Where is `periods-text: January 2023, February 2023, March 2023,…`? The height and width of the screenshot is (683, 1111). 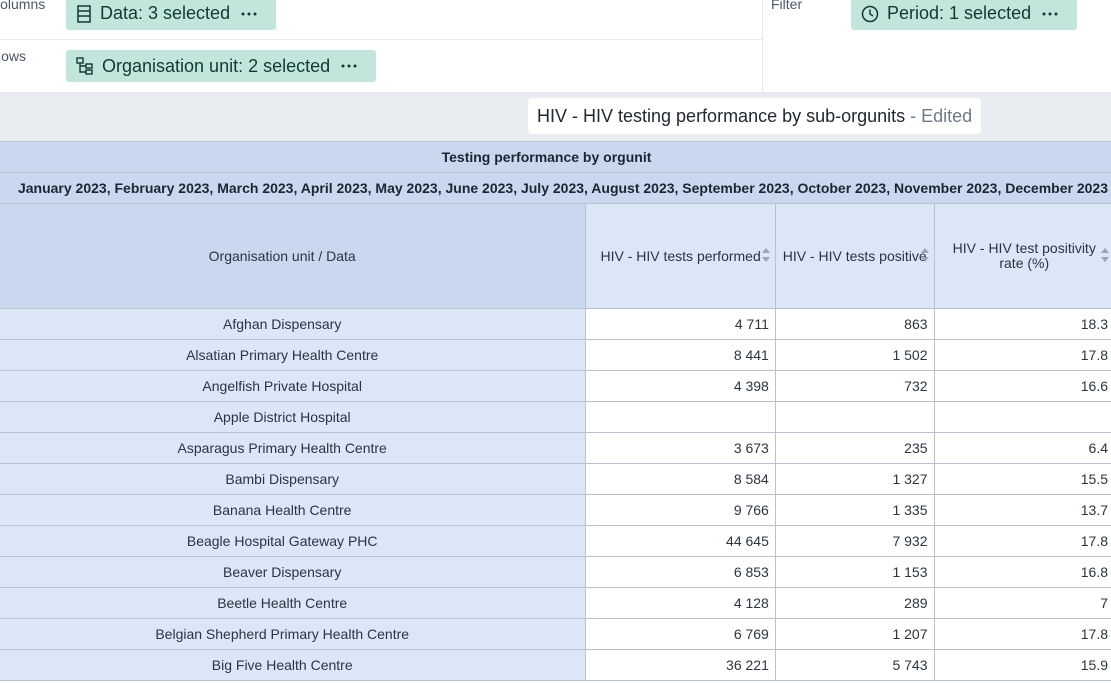 periods-text: January 2023, February 2023, March 2023,… is located at coordinates (562, 188).